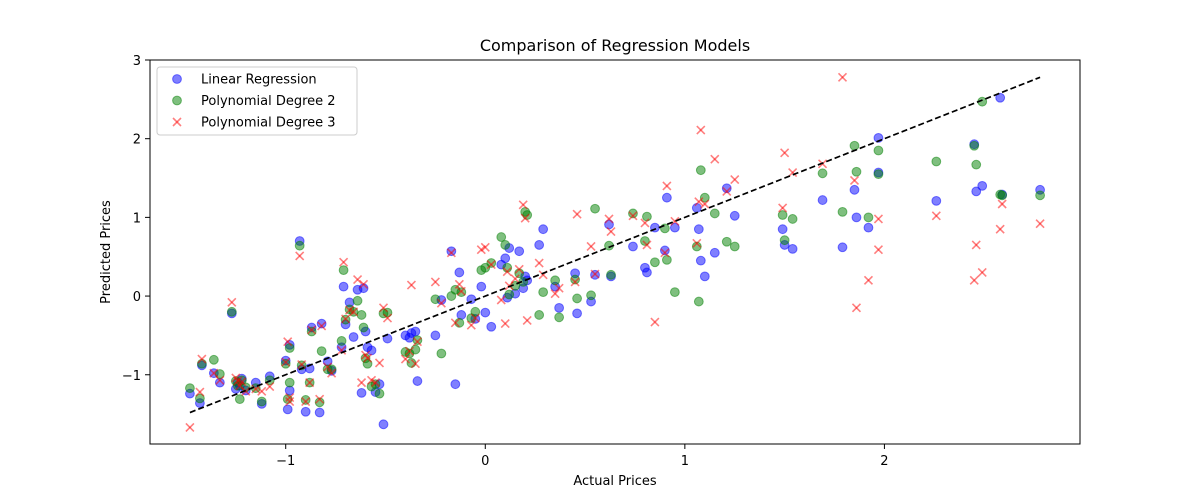  Describe the element at coordinates (131, 376) in the screenshot. I see `y-tick-label: −1` at that location.